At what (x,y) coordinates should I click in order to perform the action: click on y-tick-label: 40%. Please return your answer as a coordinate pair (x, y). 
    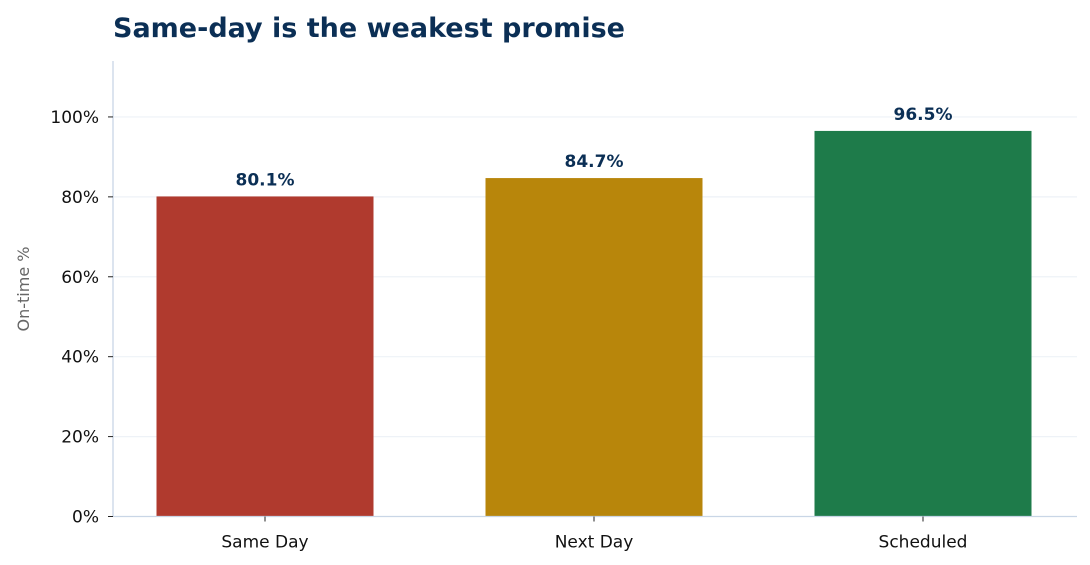
    Looking at the image, I should click on (80, 358).